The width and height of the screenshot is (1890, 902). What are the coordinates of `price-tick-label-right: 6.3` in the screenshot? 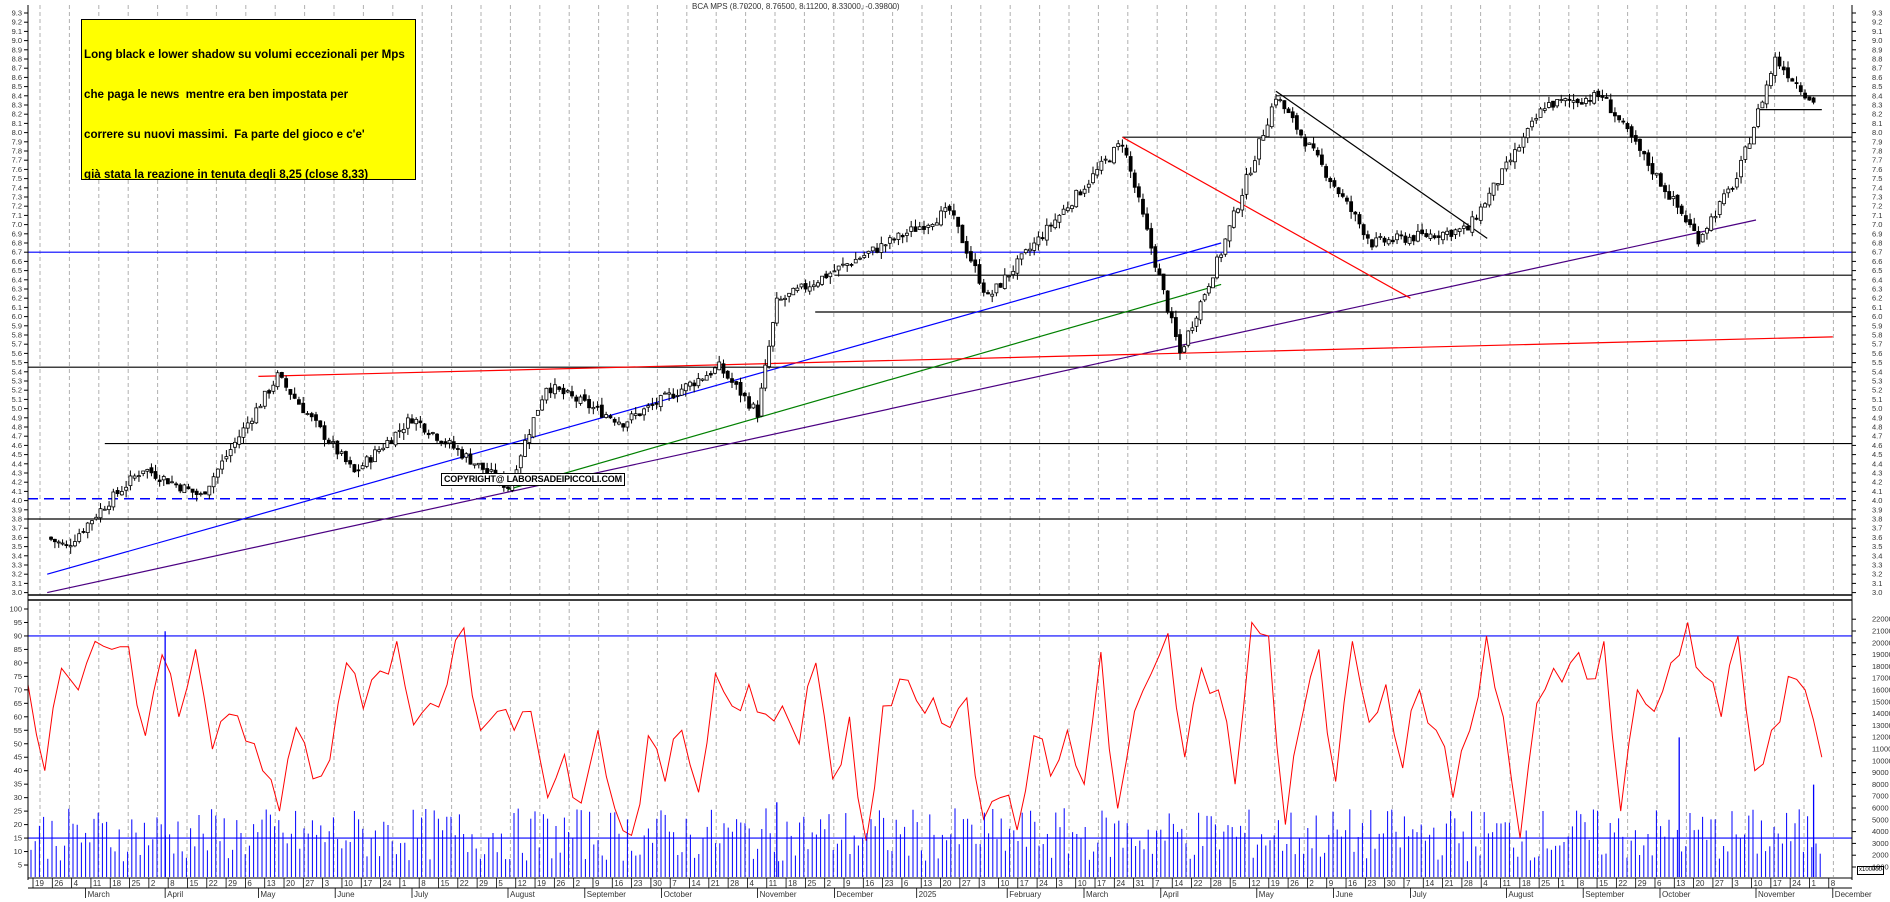 It's located at (1877, 289).